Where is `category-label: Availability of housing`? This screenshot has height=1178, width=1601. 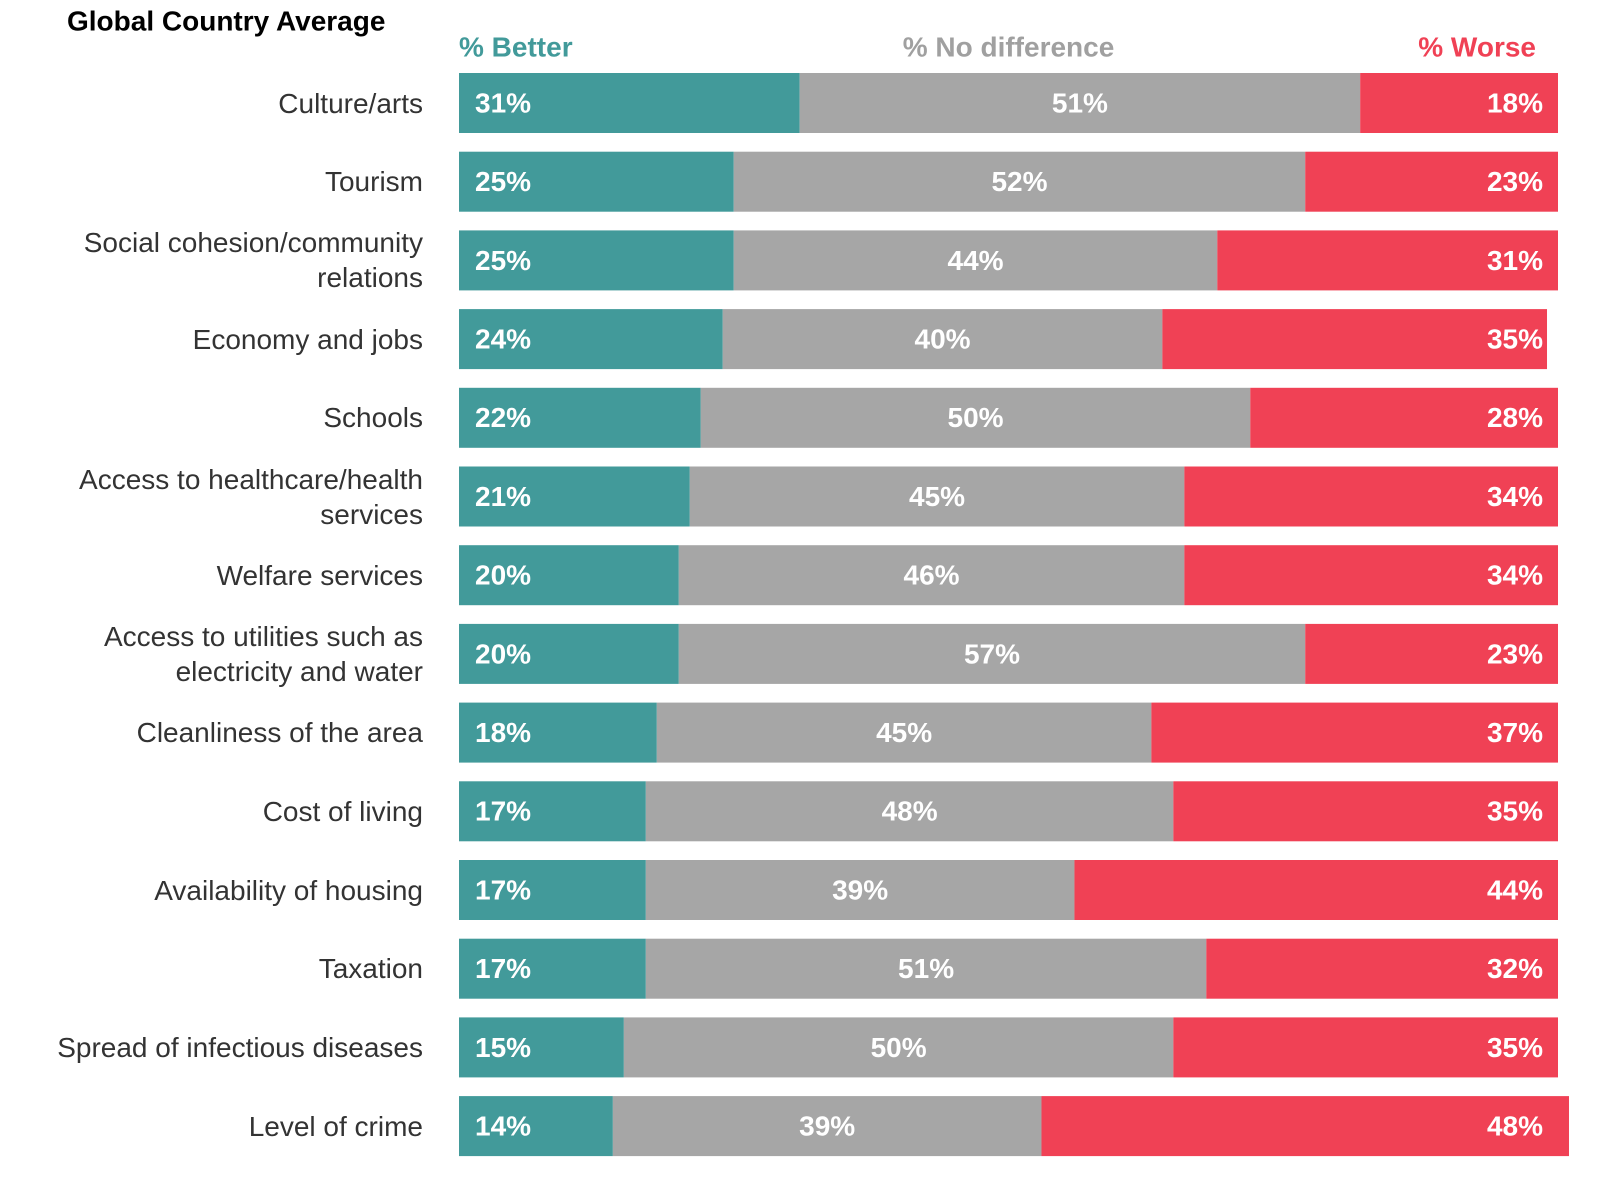 category-label: Availability of housing is located at coordinates (211, 890).